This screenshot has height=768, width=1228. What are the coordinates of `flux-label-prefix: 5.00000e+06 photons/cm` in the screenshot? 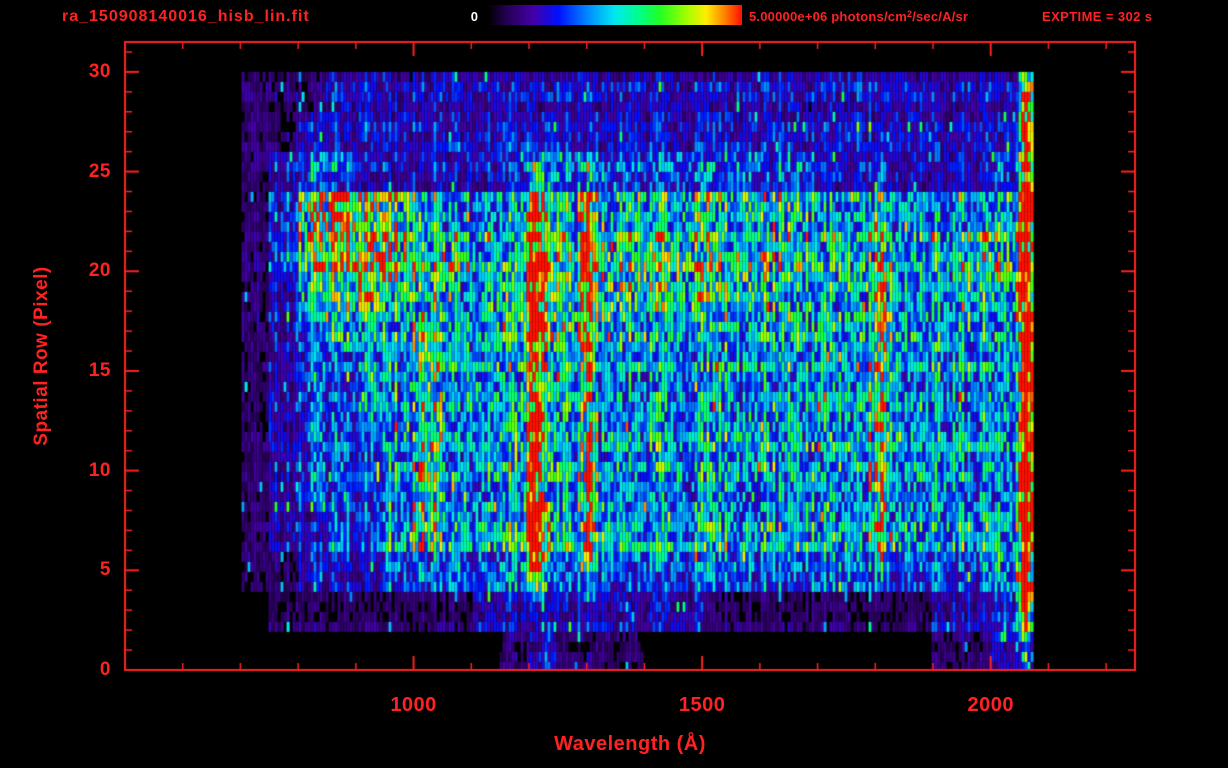 It's located at (828, 16).